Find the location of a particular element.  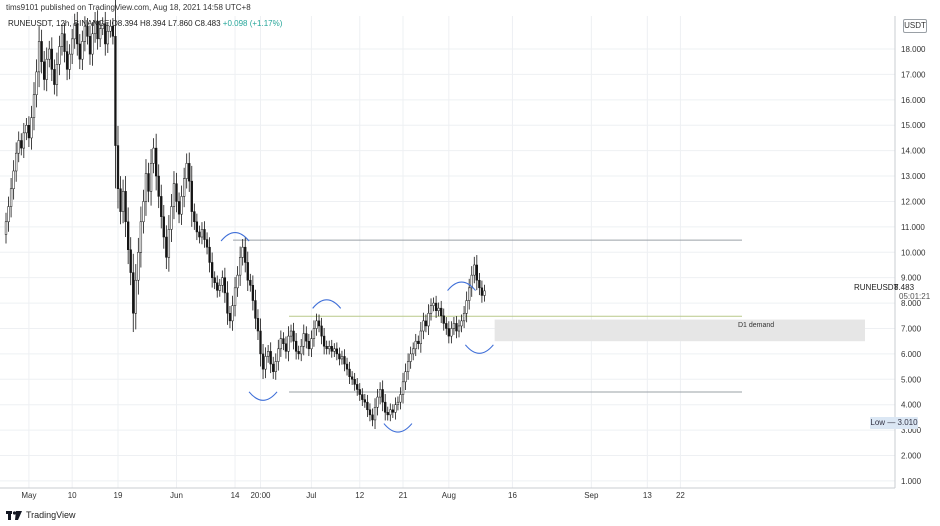

y-tick-label: 1.000 is located at coordinates (911, 481).